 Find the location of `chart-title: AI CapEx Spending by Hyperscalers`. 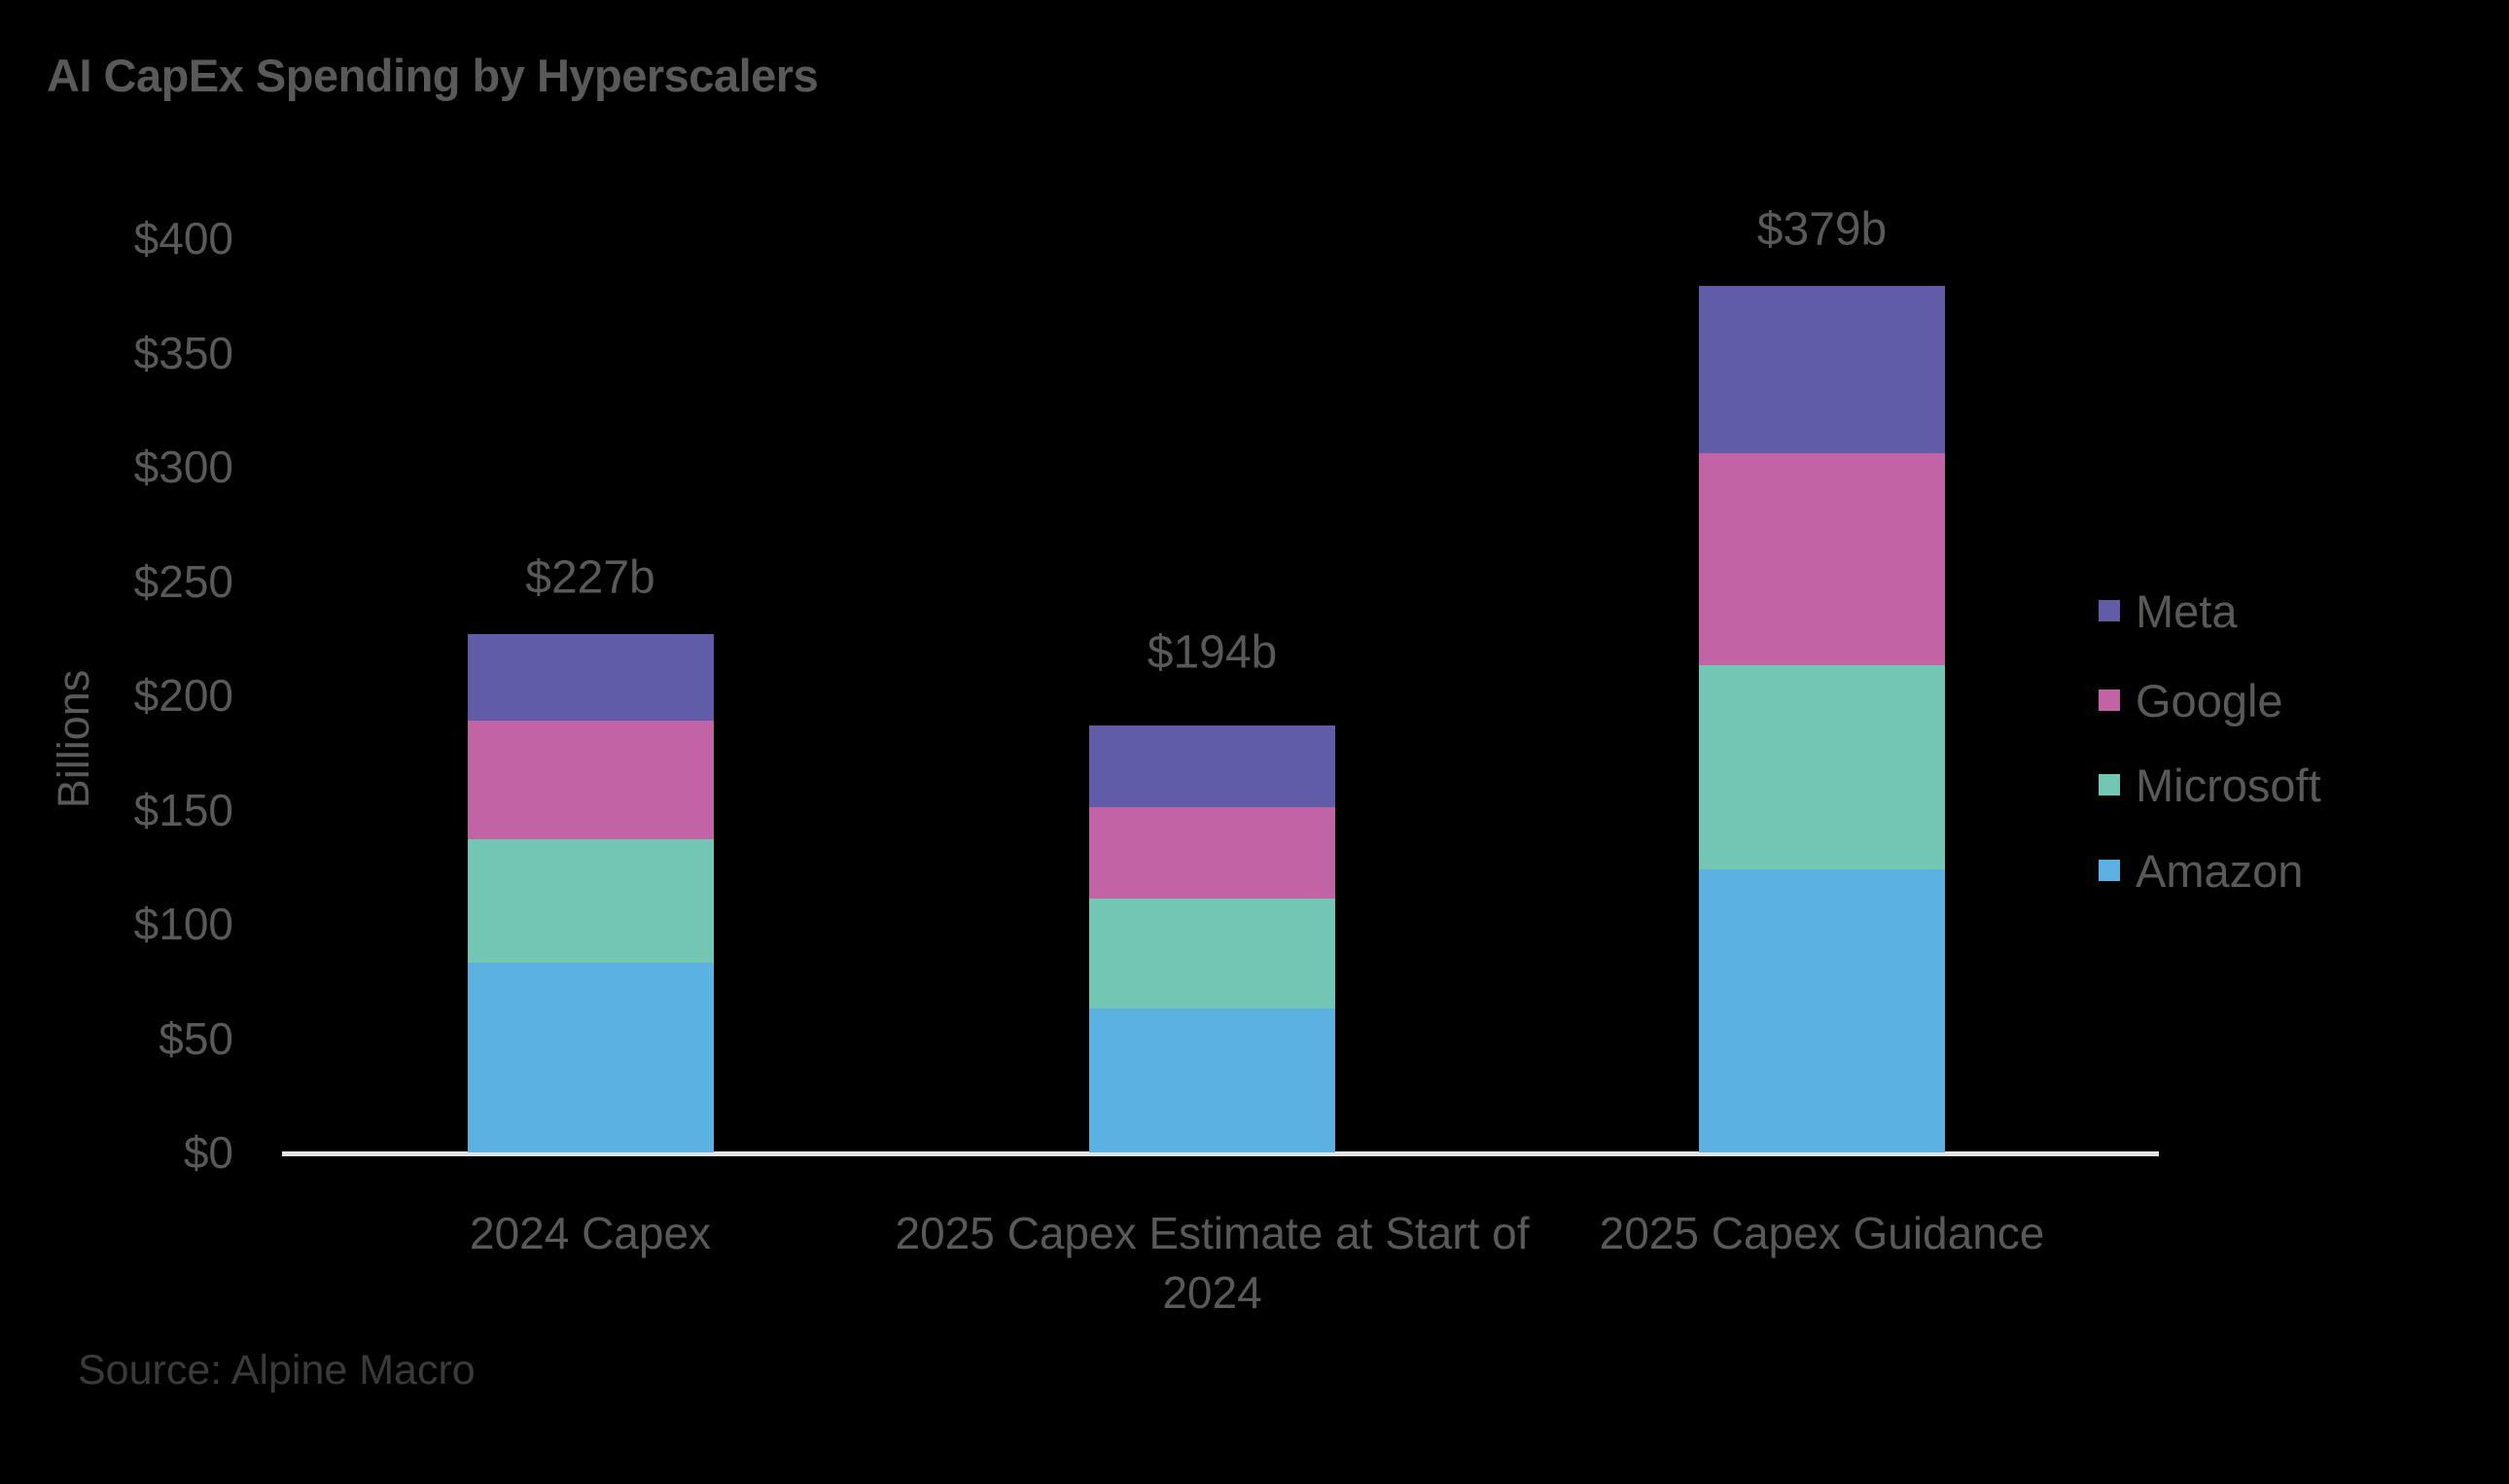

chart-title: AI CapEx Spending by Hyperscalers is located at coordinates (433, 76).